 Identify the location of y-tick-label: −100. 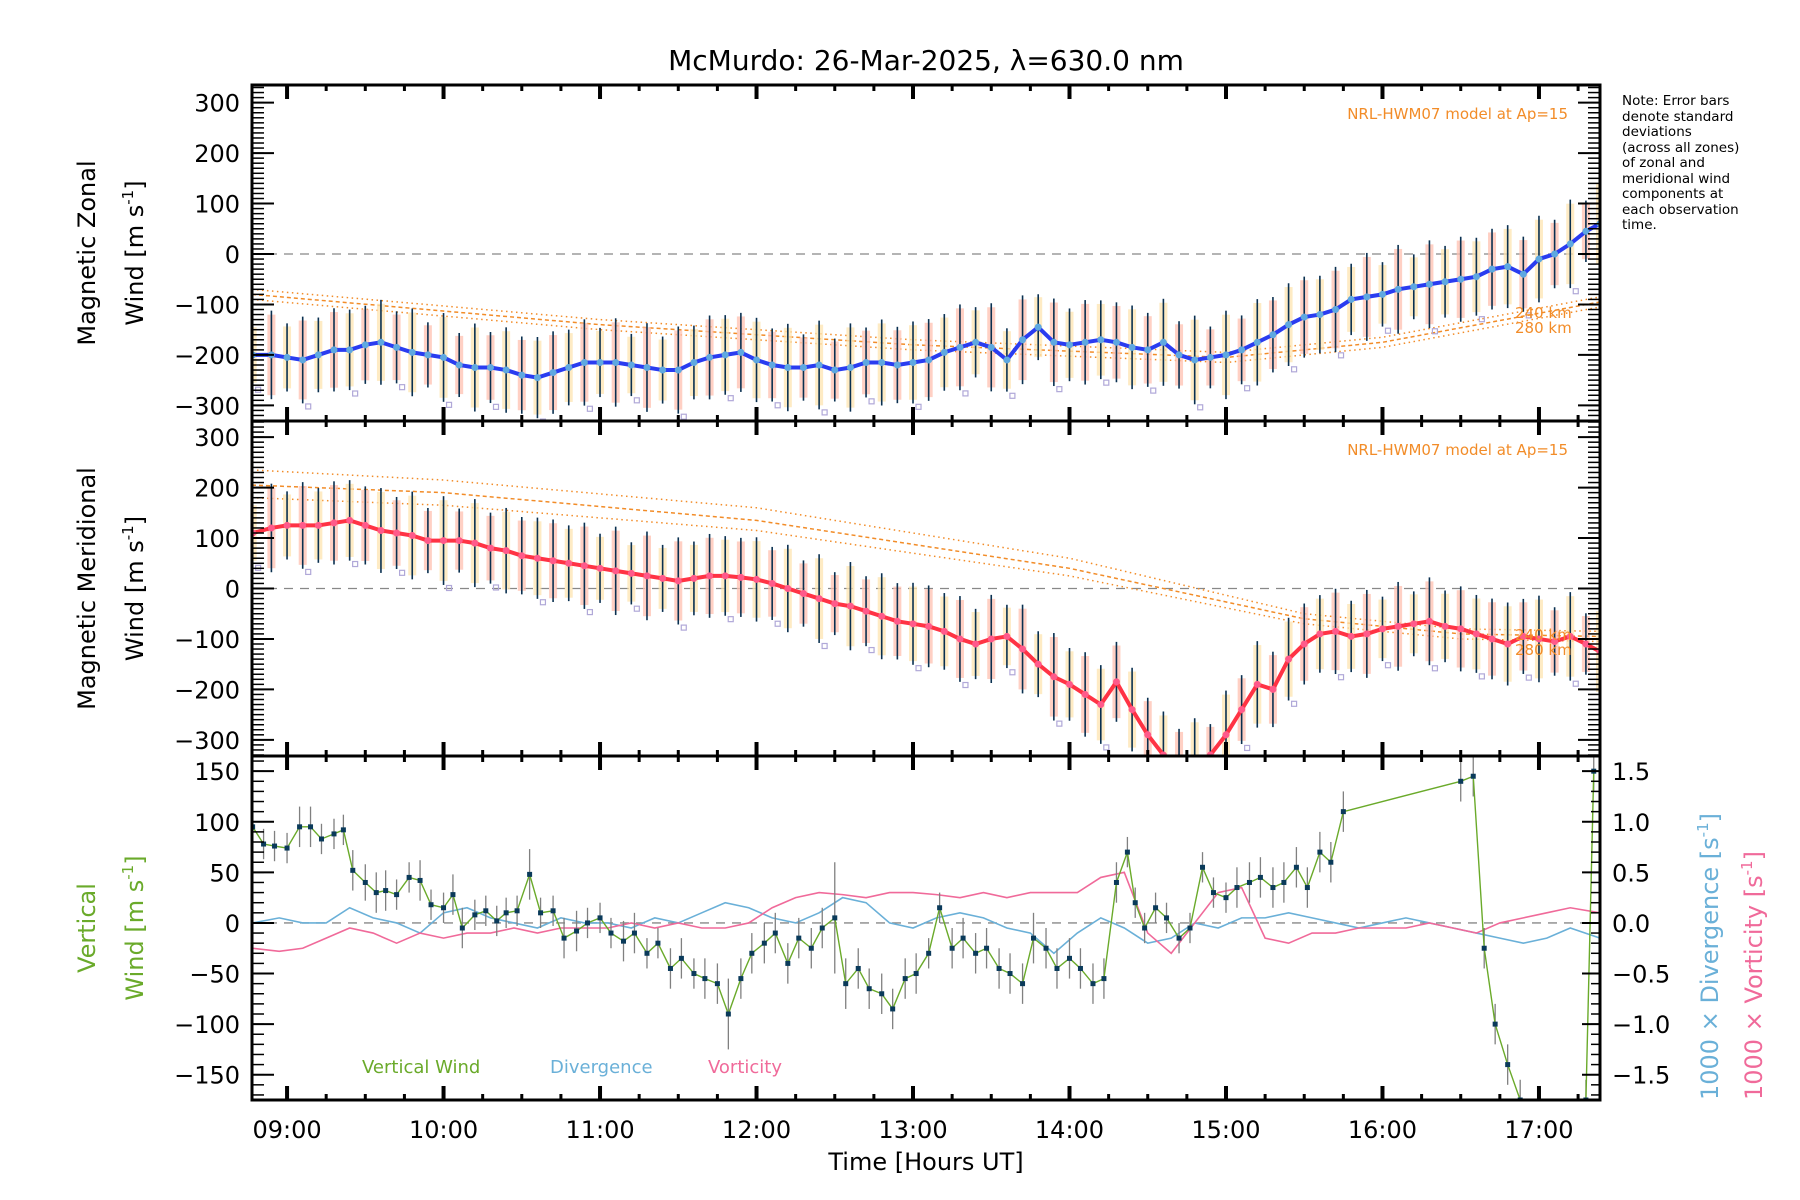
(207, 305).